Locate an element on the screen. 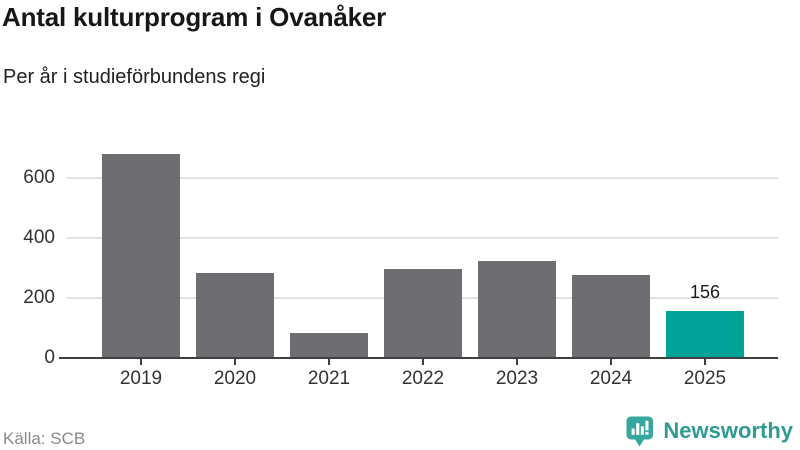  x-axis-tick-label: 2024 is located at coordinates (611, 378).